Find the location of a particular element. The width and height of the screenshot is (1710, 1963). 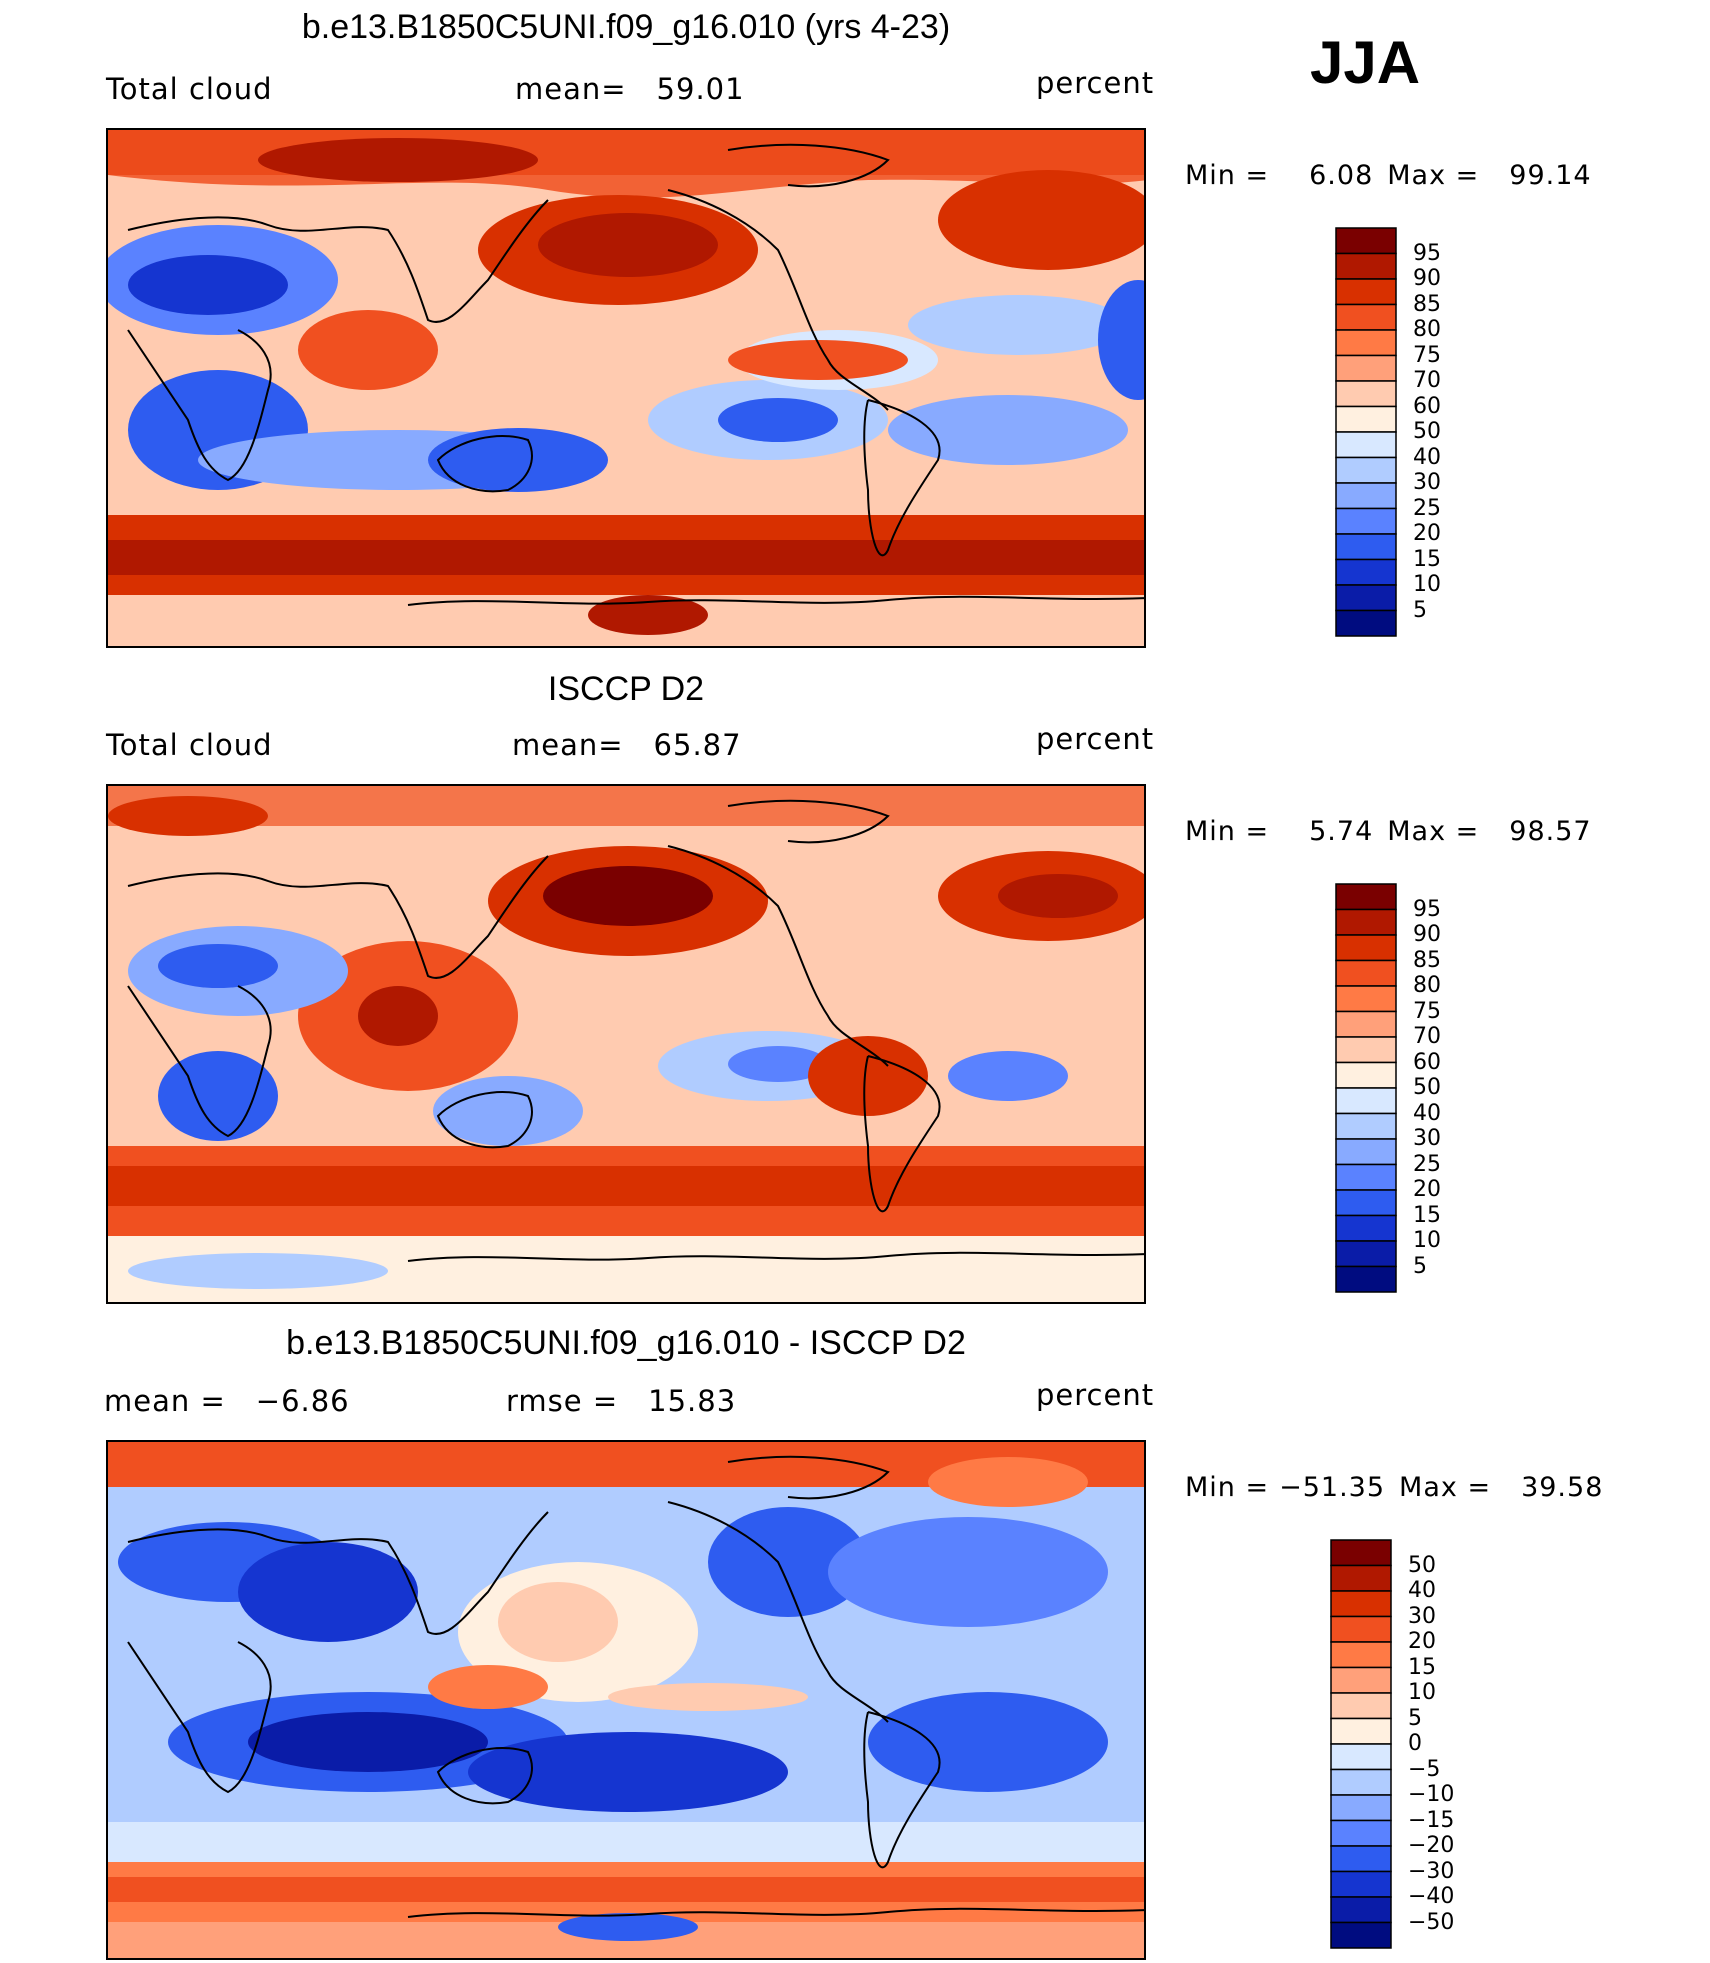

panel3-field-midlat-neutral is located at coordinates (626, 1842).